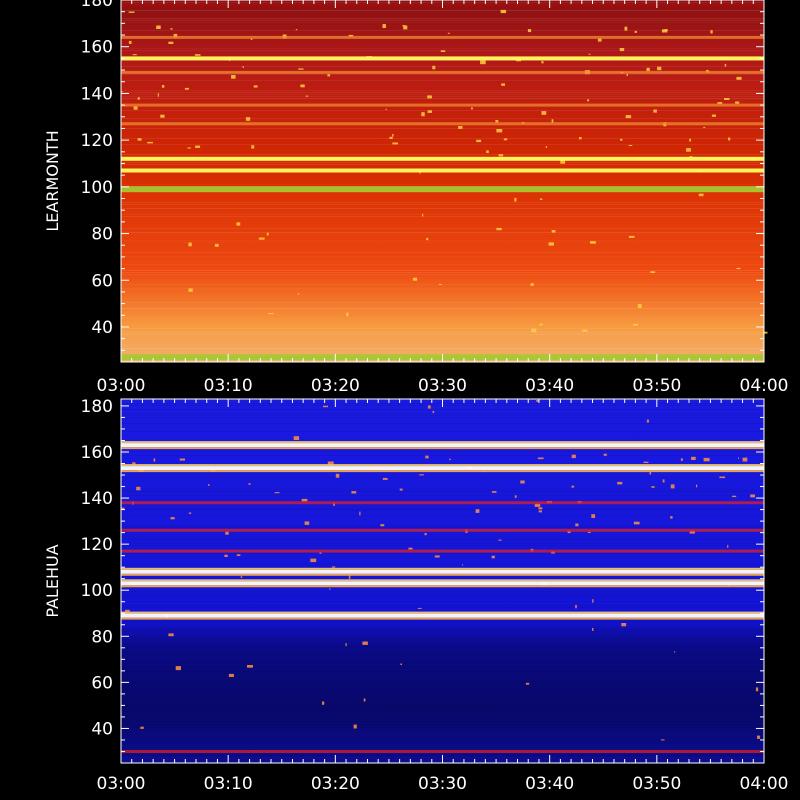  What do you see at coordinates (442, 386) in the screenshot?
I see `x-tick-label: 03:30` at bounding box center [442, 386].